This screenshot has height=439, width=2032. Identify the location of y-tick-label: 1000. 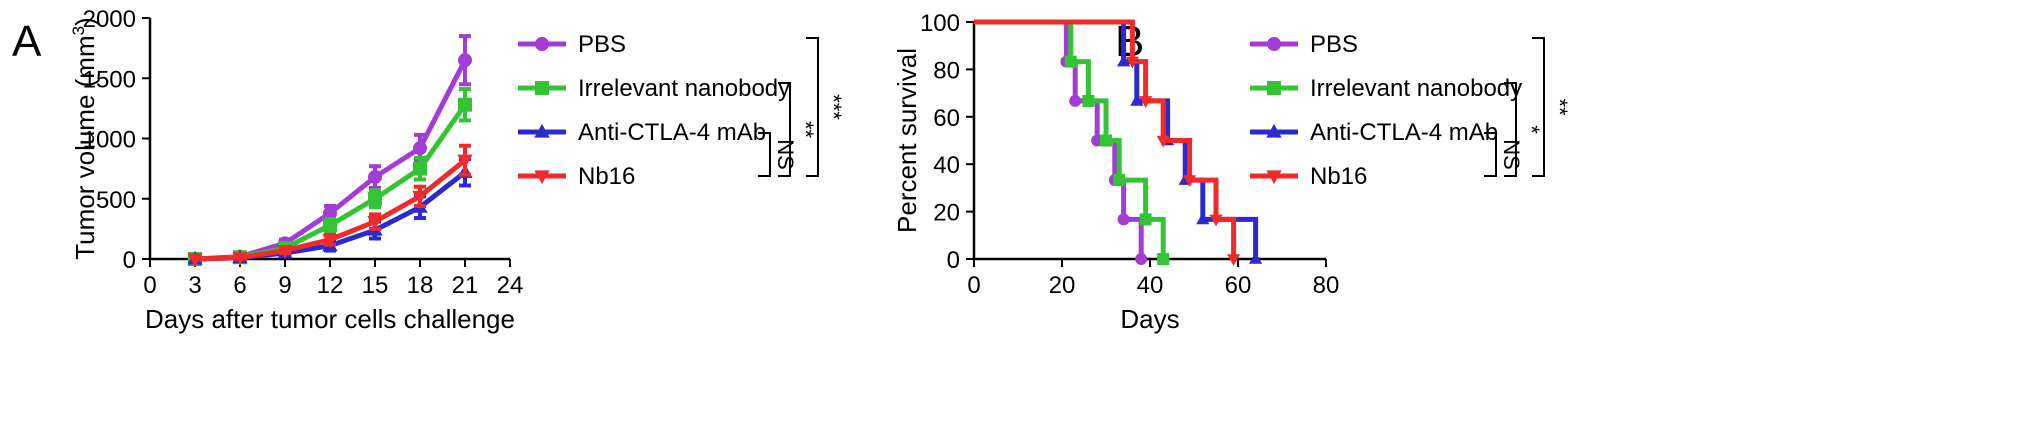
(109, 140).